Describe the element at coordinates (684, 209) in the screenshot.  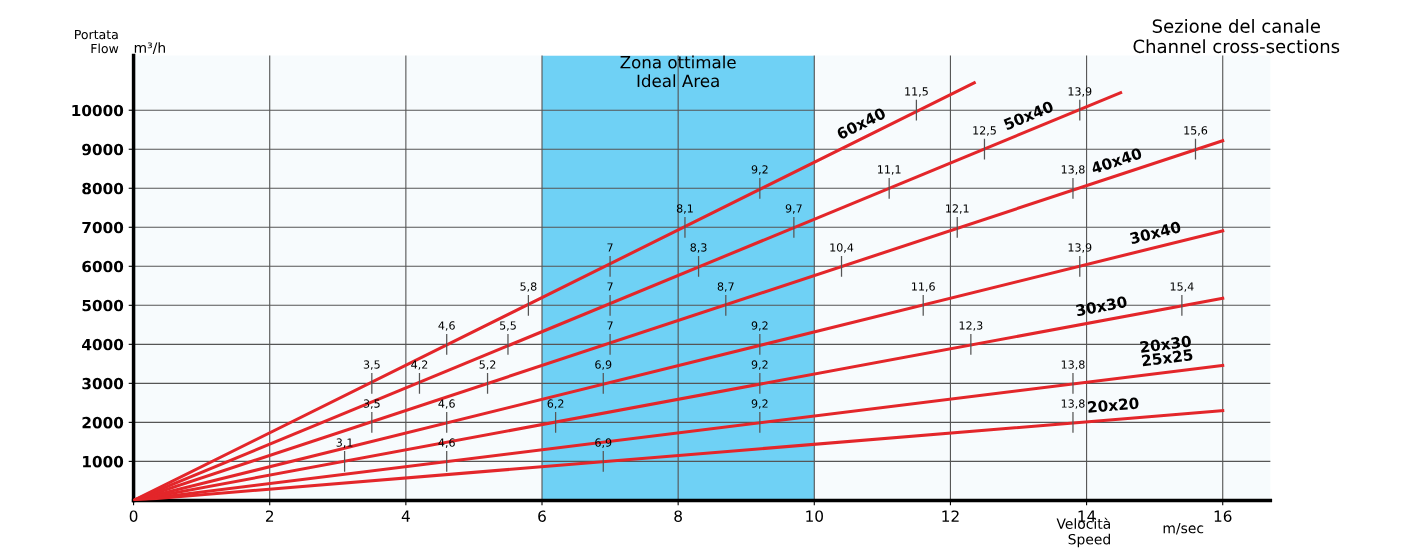
I see `annotation: 8,1` at that location.